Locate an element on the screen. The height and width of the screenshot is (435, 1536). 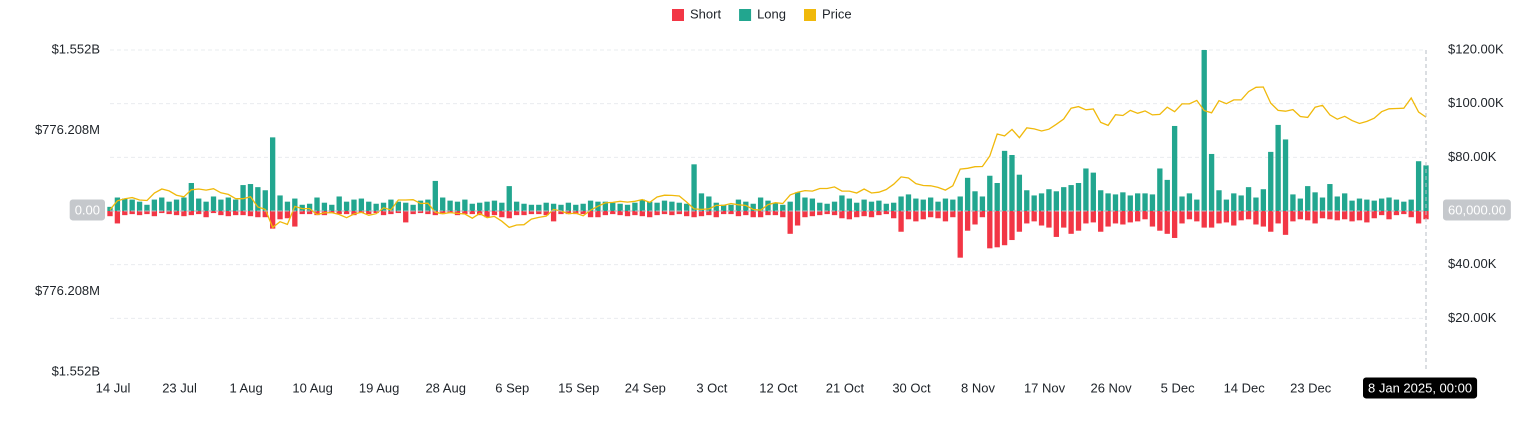
x-tick-label: 23 Jul is located at coordinates (179, 387).